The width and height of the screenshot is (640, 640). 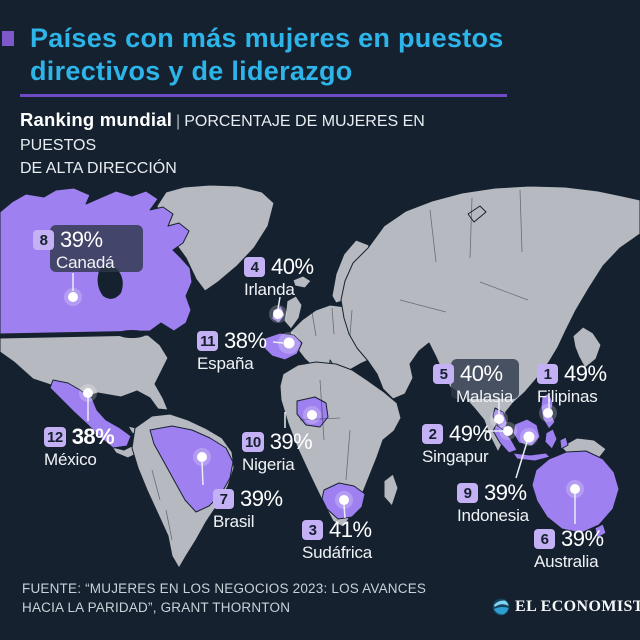 What do you see at coordinates (85, 262) in the screenshot?
I see `country-name-canada: Canadá` at bounding box center [85, 262].